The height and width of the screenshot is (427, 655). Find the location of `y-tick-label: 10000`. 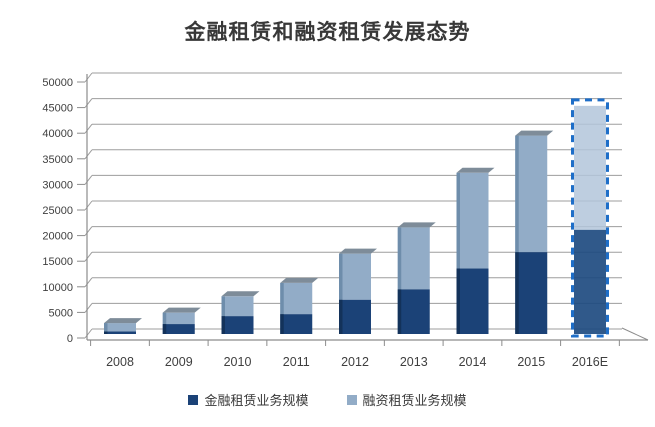

y-tick-label: 10000 is located at coordinates (57, 288).